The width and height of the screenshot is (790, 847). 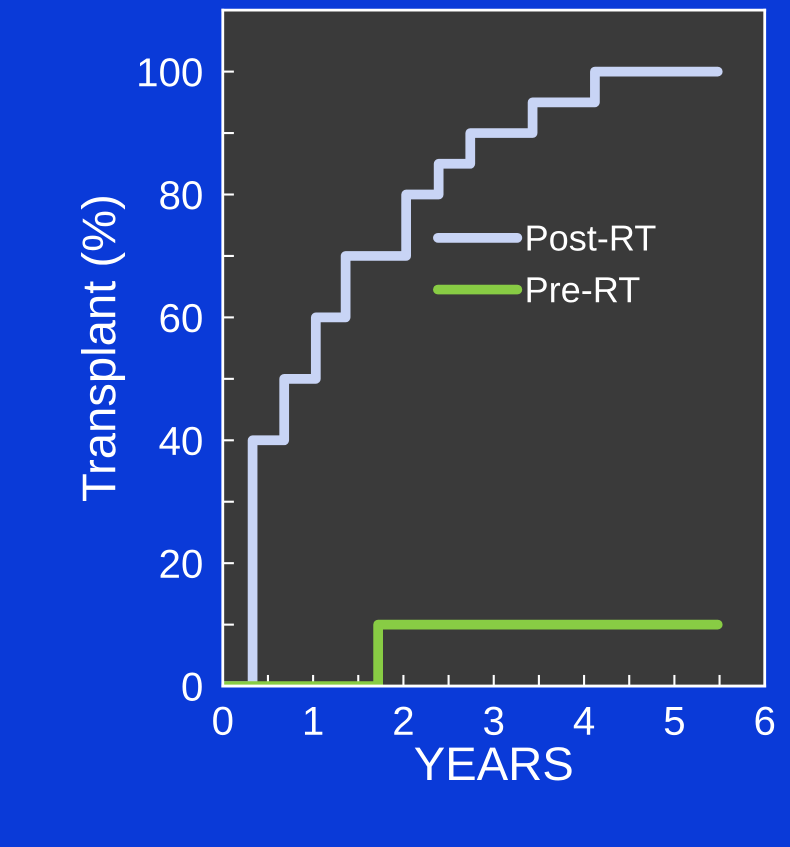 I want to click on x-tick-label: 5, so click(x=674, y=721).